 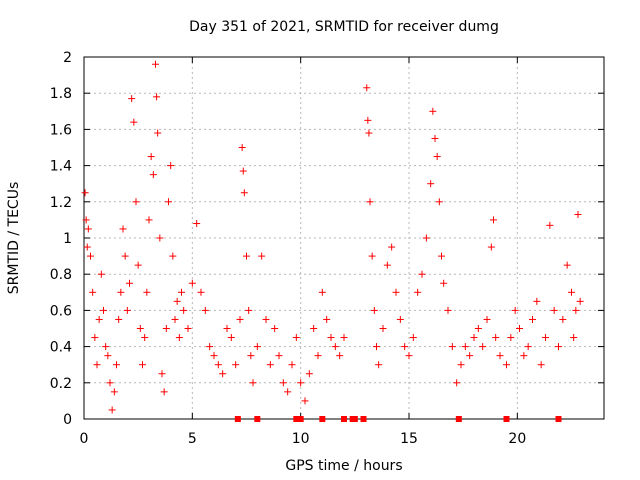 What do you see at coordinates (61, 203) in the screenshot?
I see `y-tick-label: 1.2` at bounding box center [61, 203].